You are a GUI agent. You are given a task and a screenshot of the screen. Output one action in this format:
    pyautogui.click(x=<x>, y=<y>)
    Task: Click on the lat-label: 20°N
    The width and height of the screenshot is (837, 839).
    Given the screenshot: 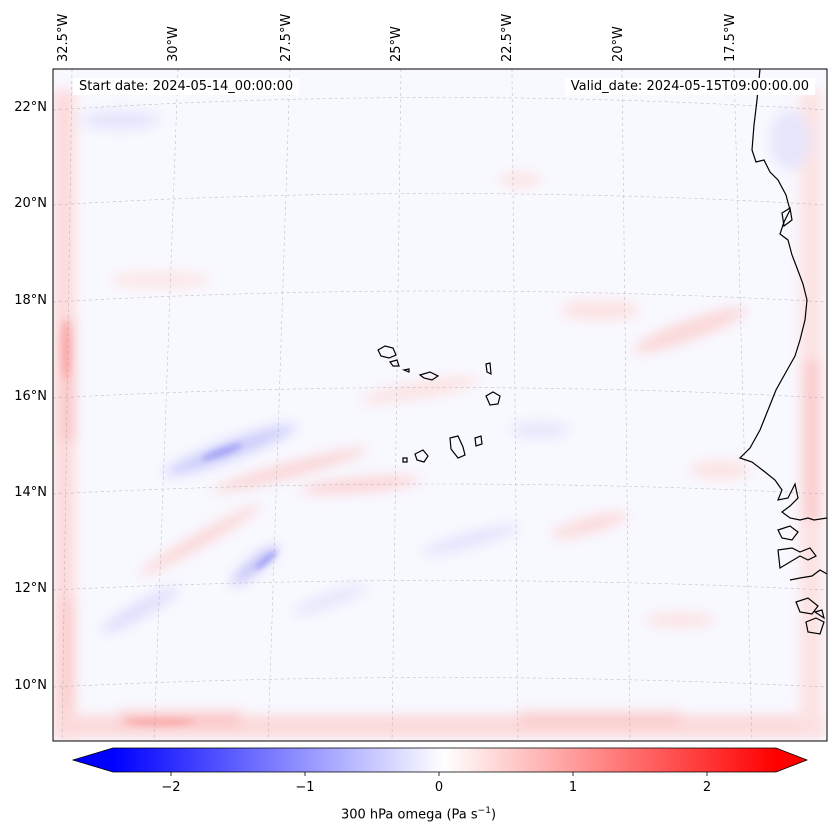 What is the action you would take?
    pyautogui.click(x=30, y=203)
    